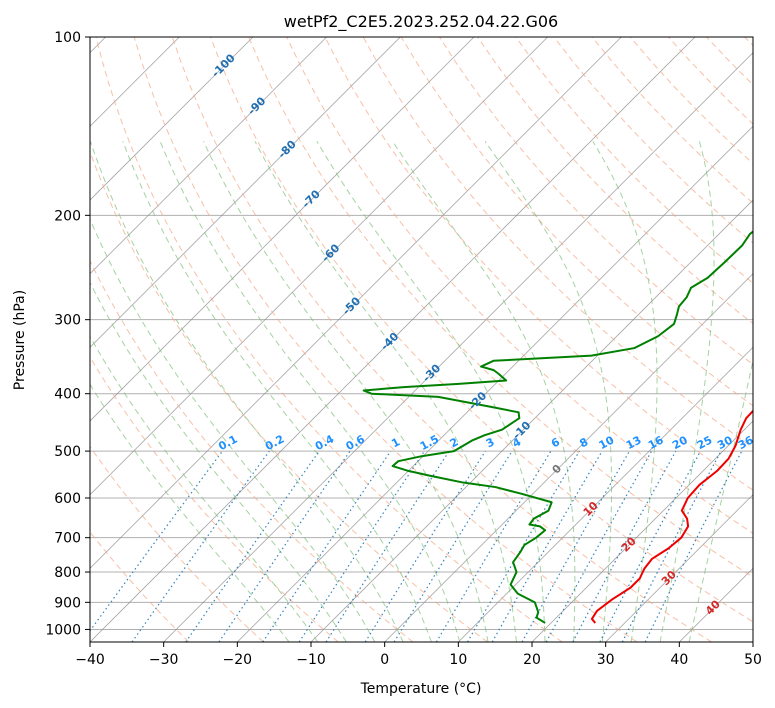 The width and height of the screenshot is (775, 708). Describe the element at coordinates (705, 442) in the screenshot. I see `mixing-ratio-label: 25` at that location.